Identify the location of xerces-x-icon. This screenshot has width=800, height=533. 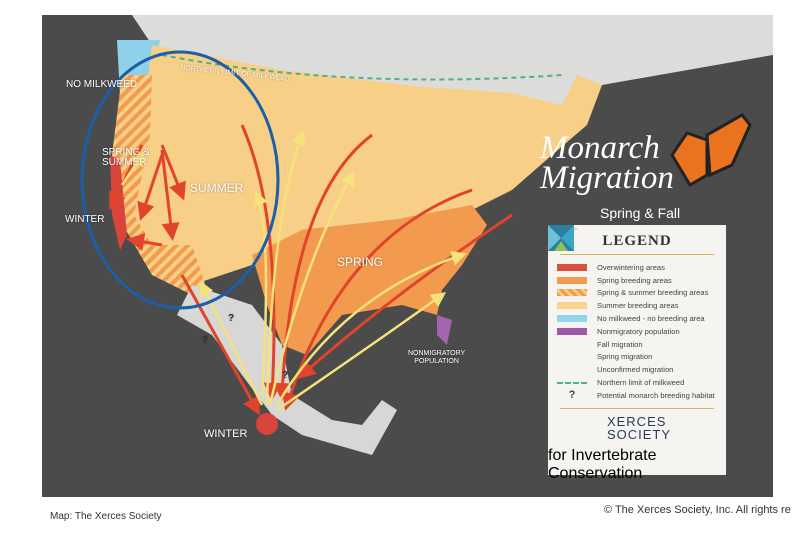
(561, 238).